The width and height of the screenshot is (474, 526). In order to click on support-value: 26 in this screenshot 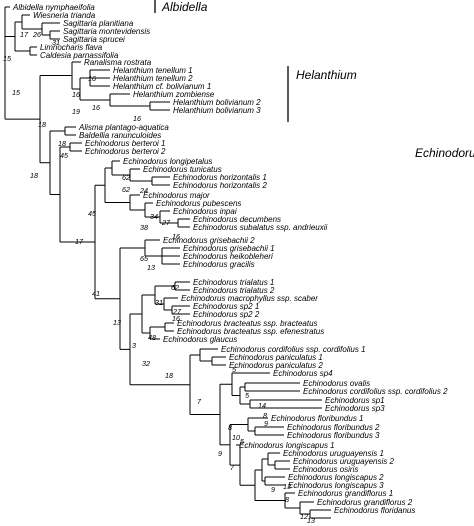, I will do `click(36, 34)`.